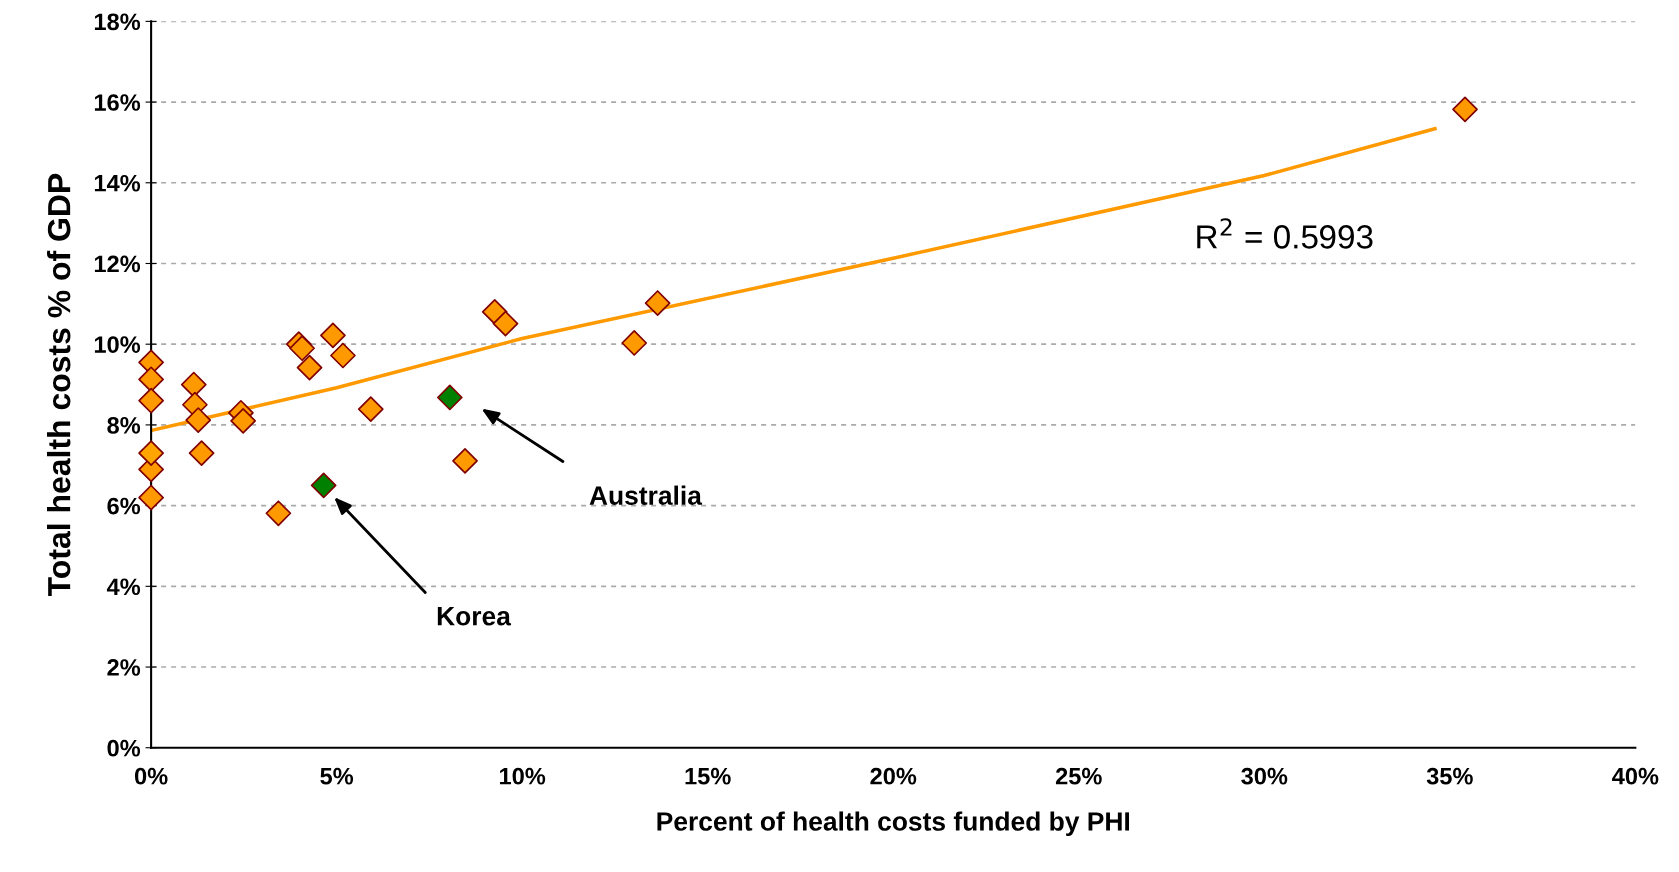 The height and width of the screenshot is (872, 1679). Describe the element at coordinates (1264, 776) in the screenshot. I see `x-tick-label: 30%` at that location.